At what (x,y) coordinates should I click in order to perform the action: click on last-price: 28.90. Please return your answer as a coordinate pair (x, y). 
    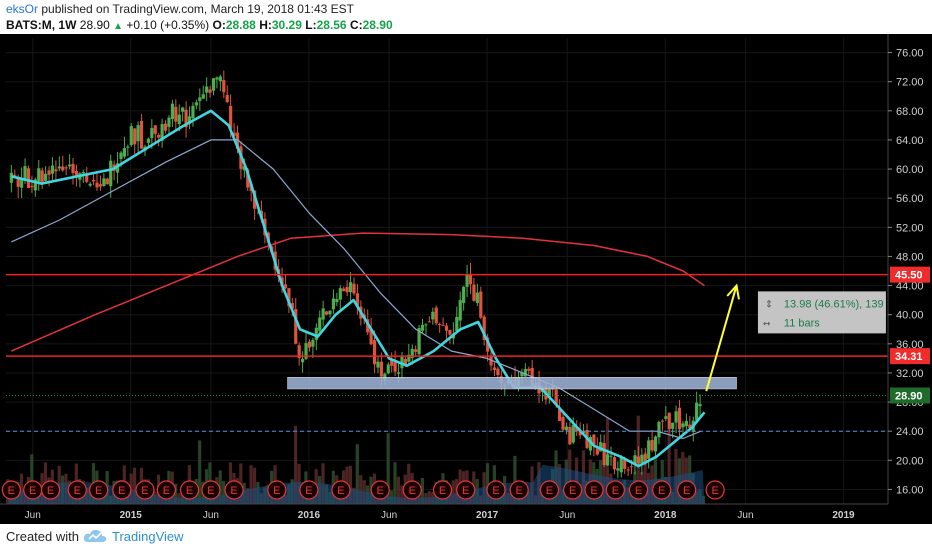
    Looking at the image, I should click on (94, 25).